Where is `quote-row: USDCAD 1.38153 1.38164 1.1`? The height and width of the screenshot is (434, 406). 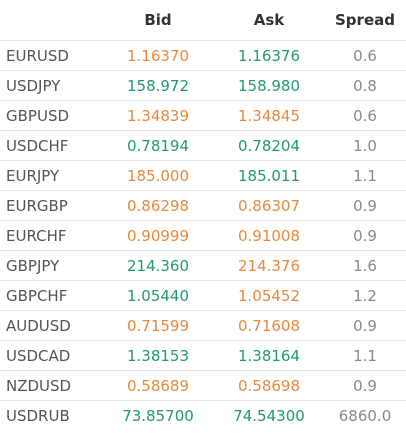
quote-row: USDCAD 1.38153 1.38164 1.1 is located at coordinates (203, 355).